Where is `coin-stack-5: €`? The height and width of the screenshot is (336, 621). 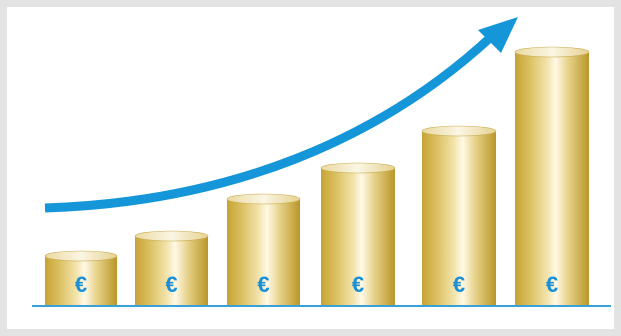
coin-stack-5: € is located at coordinates (459, 216).